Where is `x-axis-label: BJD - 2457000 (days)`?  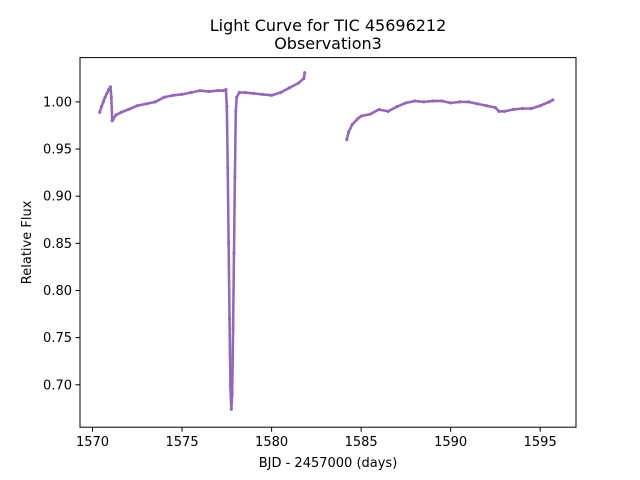
x-axis-label: BJD - 2457000 (days) is located at coordinates (328, 463).